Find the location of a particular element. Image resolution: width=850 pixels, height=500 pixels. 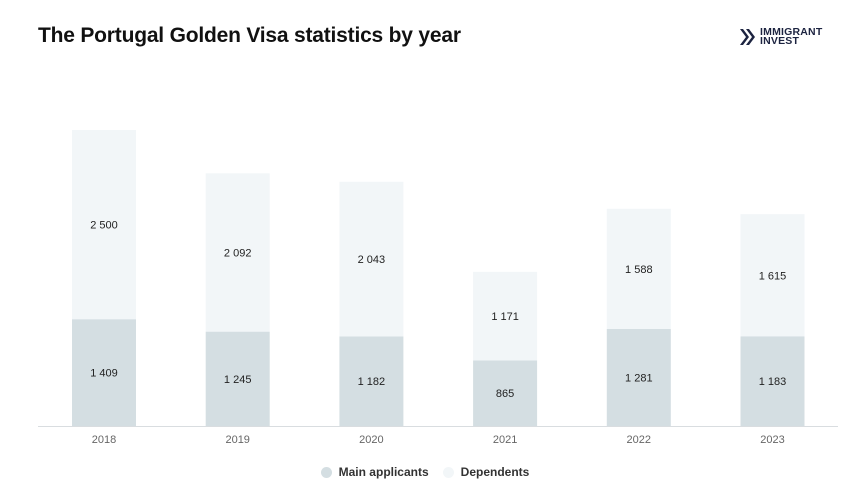

x-tick-label: 2022 is located at coordinates (639, 440).